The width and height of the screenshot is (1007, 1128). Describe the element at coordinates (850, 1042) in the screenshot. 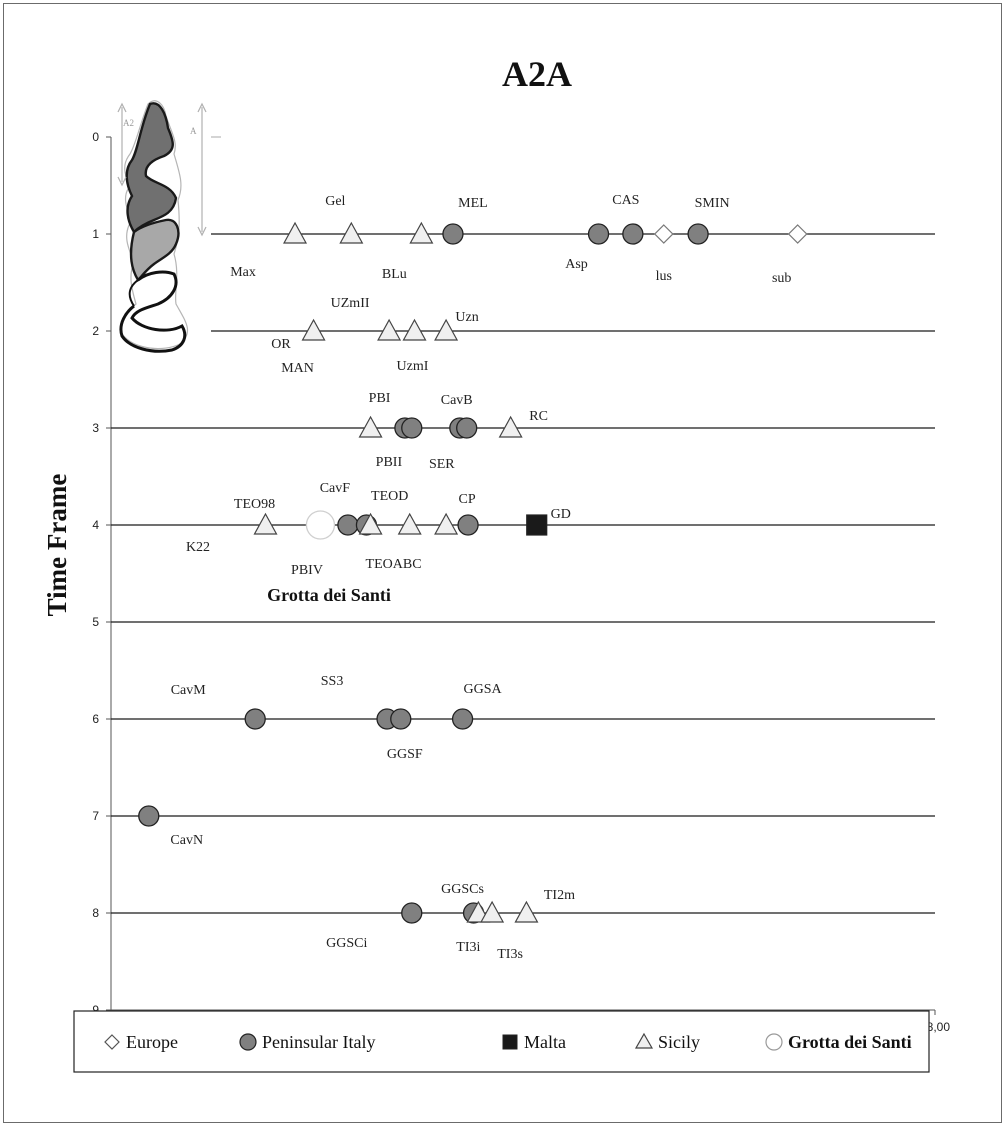

I see `legend-label: Grotta dei Santi` at that location.